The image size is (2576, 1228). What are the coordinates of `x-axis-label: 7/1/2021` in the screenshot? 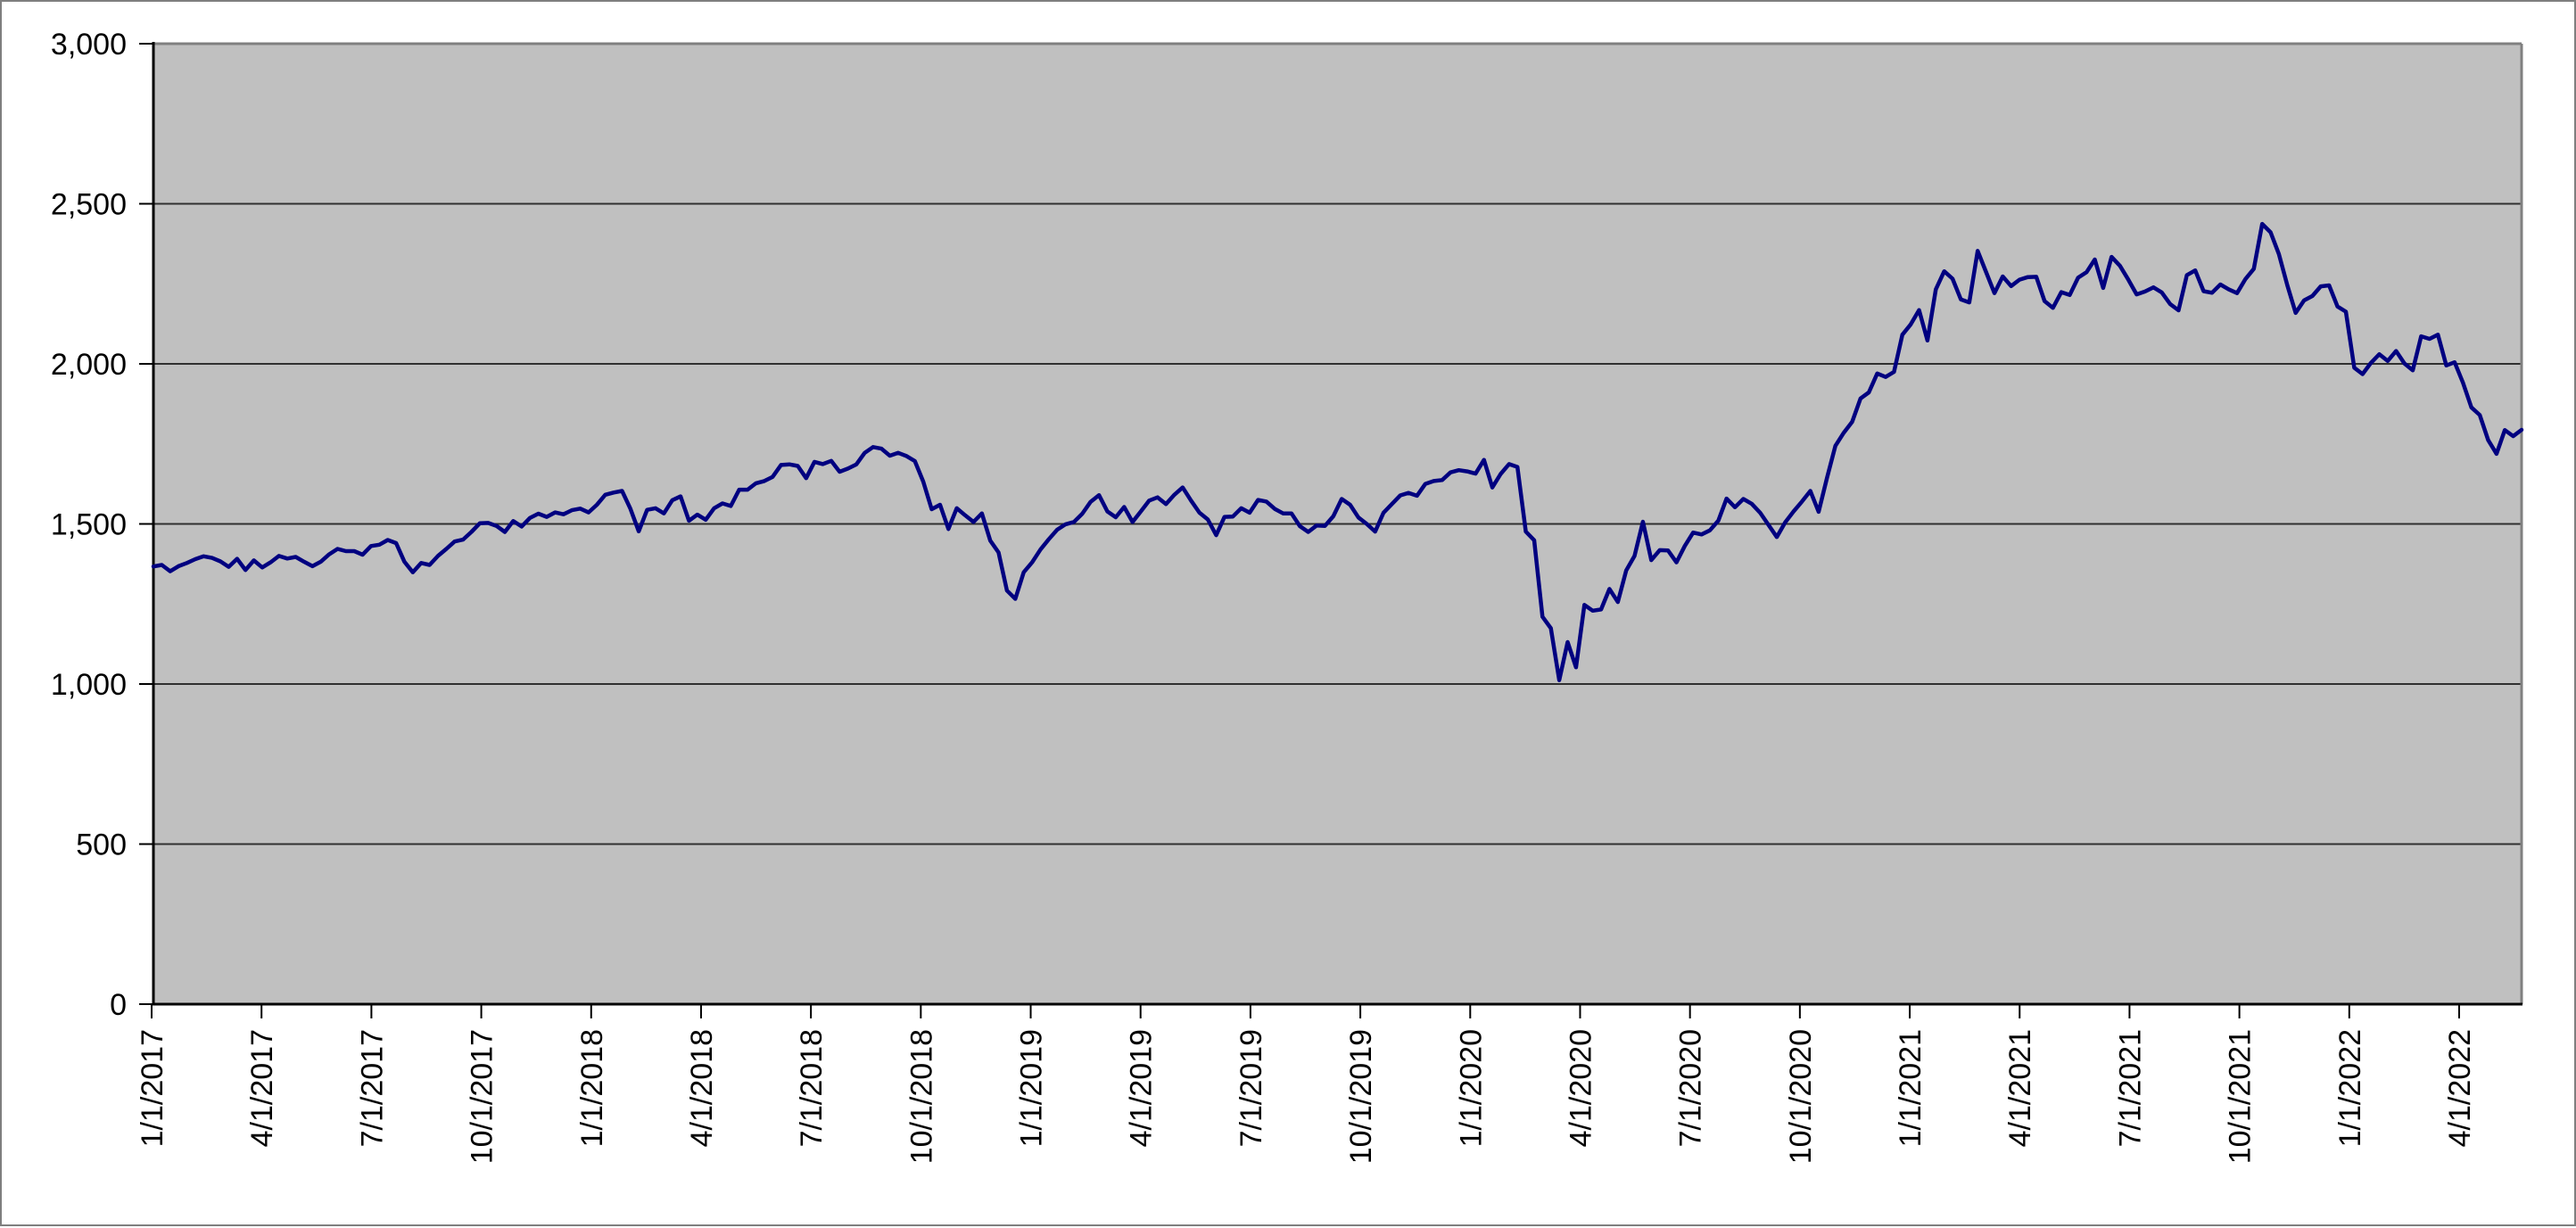 It's located at (2130, 1088).